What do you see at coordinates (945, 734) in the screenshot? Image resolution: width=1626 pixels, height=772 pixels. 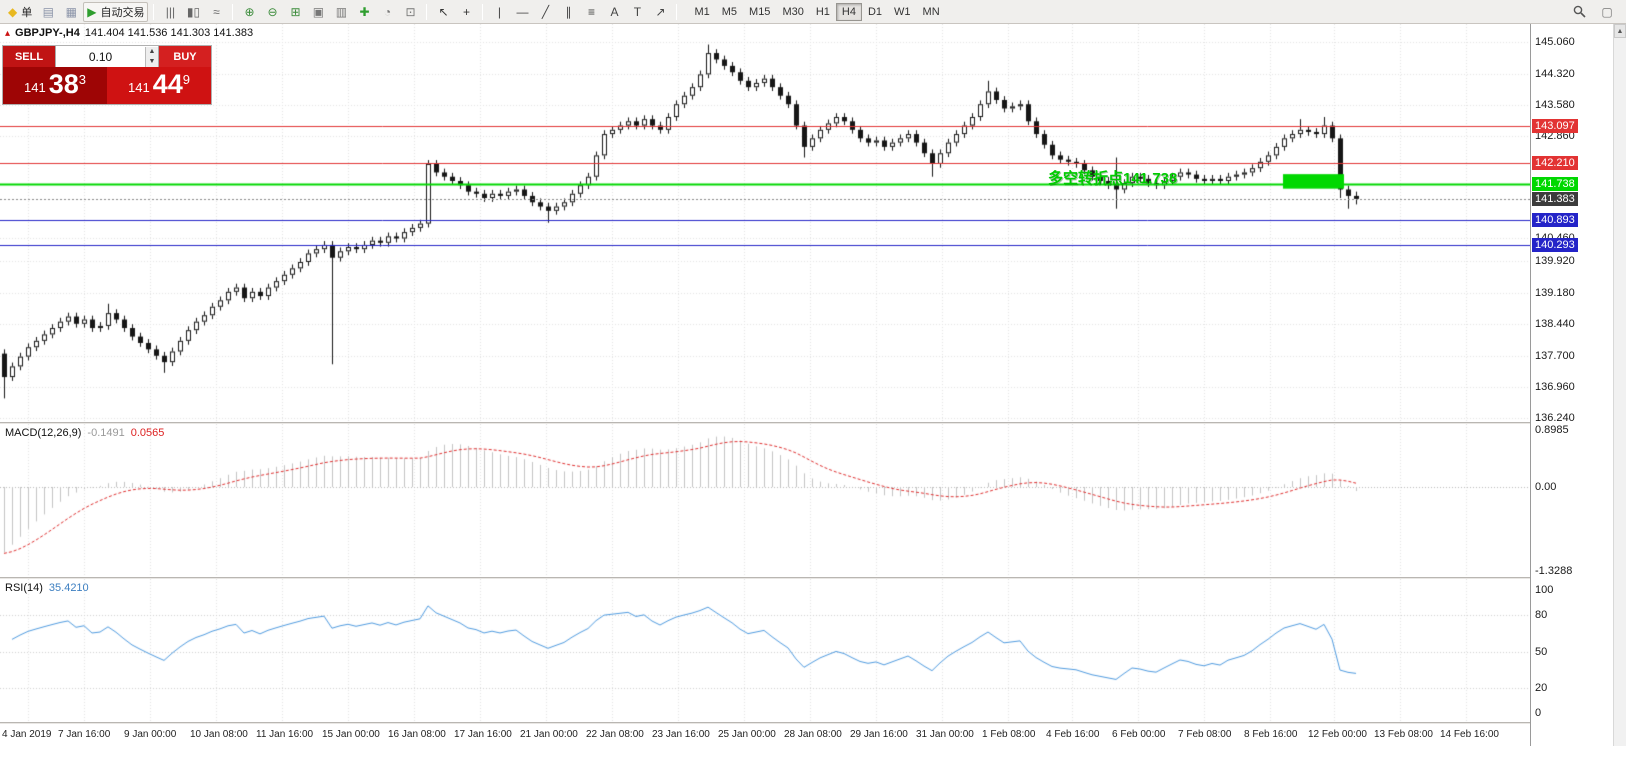 I see `time-axis-label: 31 Jan 00:00` at bounding box center [945, 734].